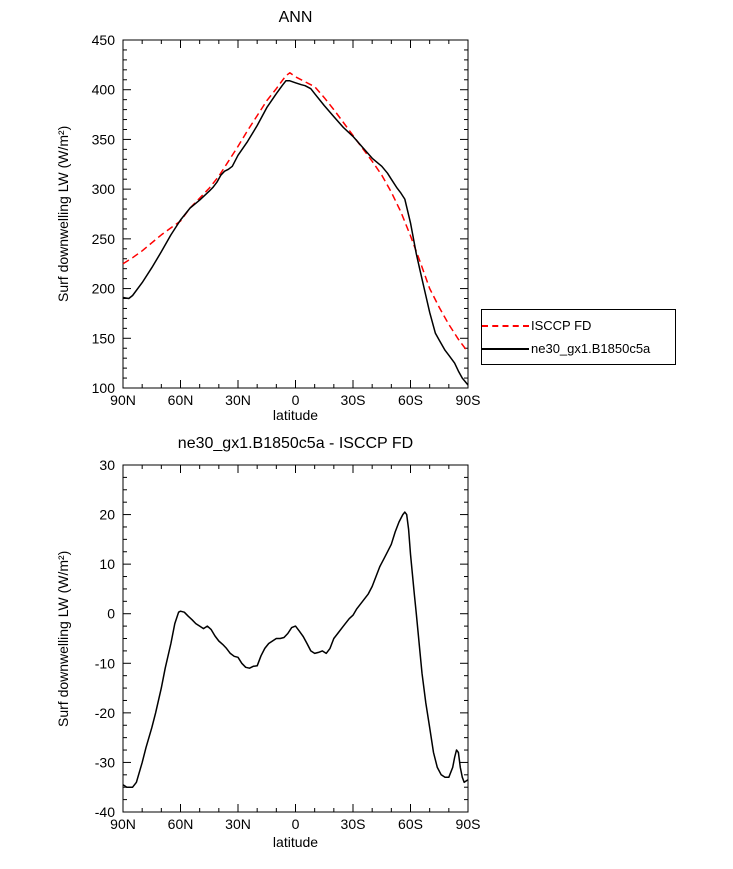 This screenshot has height=869, width=733. Describe the element at coordinates (107, 564) in the screenshot. I see `y-tick-label: 10` at that location.